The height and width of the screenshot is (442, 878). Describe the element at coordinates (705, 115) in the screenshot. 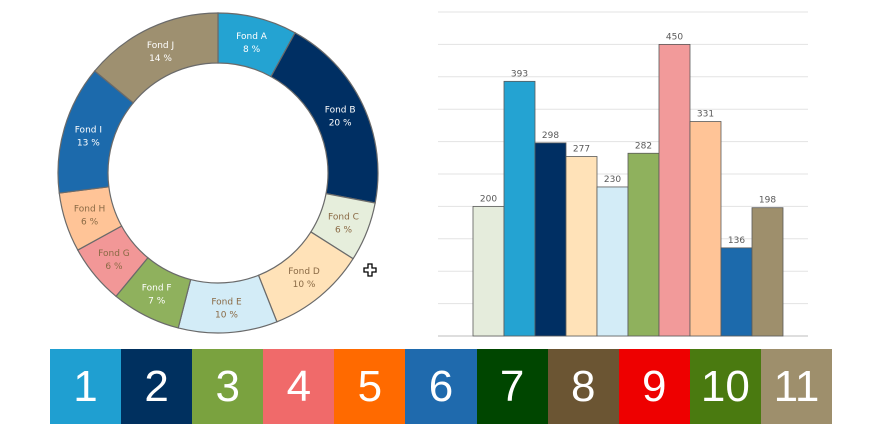

I see `bar-value-label: 331` at that location.